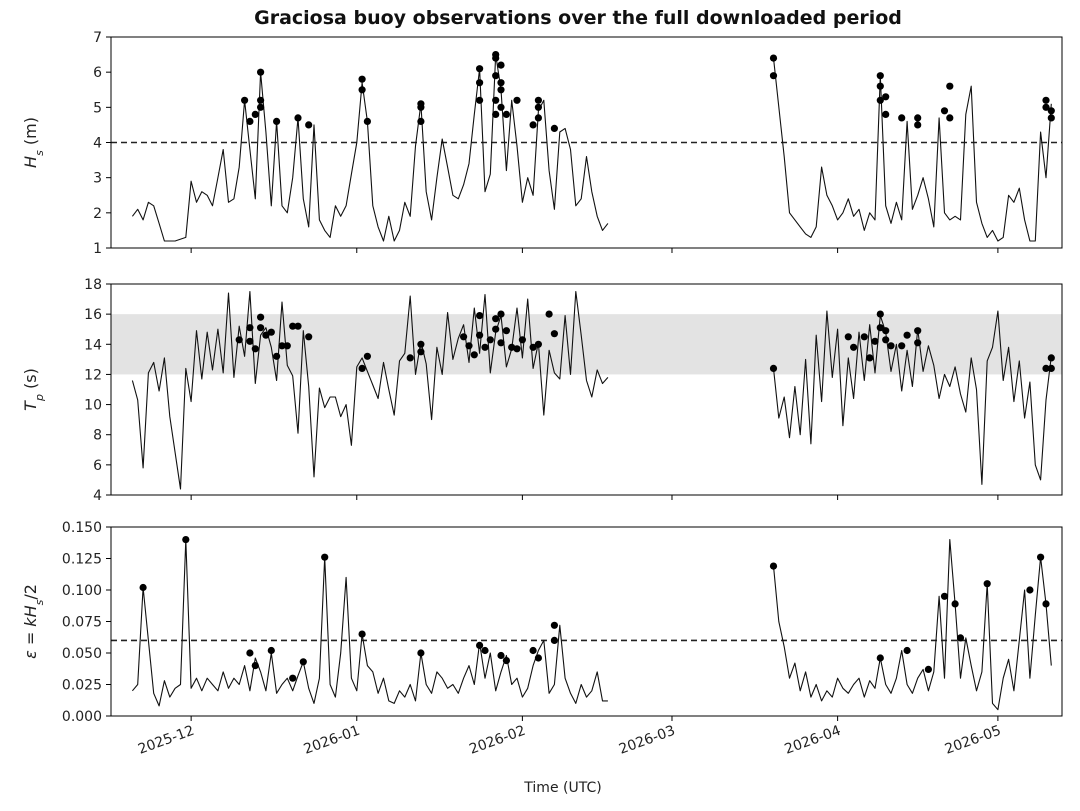 The width and height of the screenshot is (1080, 811). I want to click on y-tick-label: 7, so click(97, 38).